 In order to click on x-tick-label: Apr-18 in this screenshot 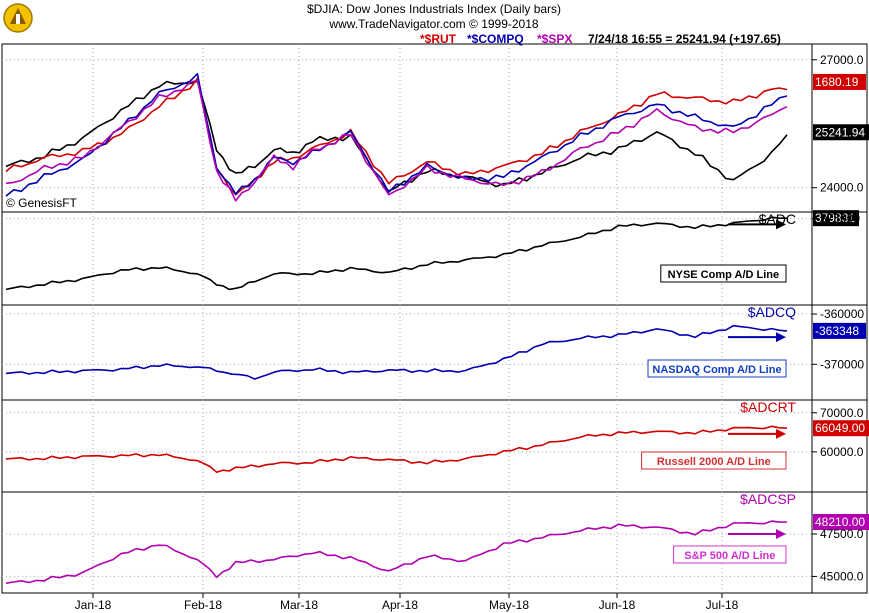, I will do `click(400, 605)`.